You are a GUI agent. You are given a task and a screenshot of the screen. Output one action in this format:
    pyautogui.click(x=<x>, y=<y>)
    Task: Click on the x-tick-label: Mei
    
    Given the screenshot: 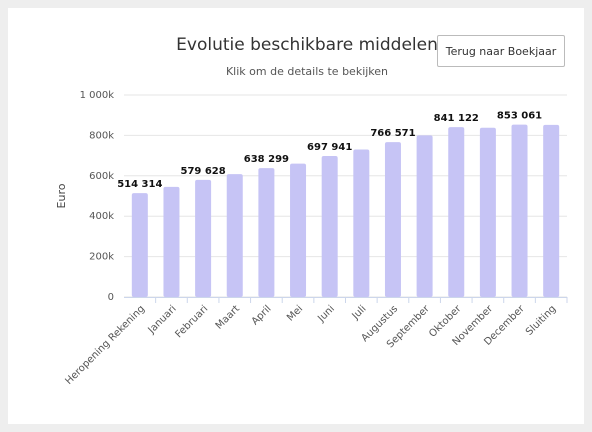 What is the action you would take?
    pyautogui.click(x=295, y=313)
    